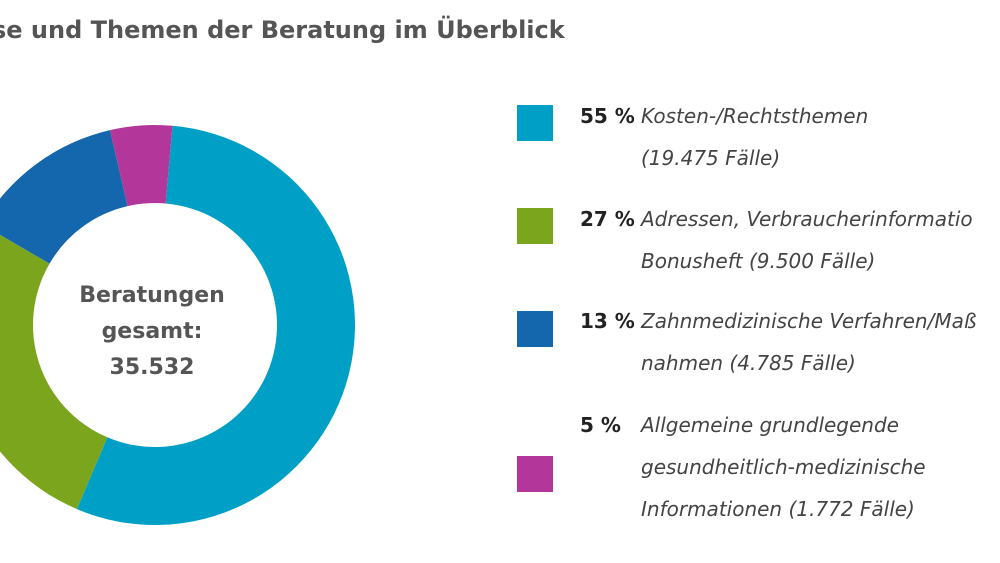  Describe the element at coordinates (607, 219) in the screenshot. I see `legend-value: 27 %` at that location.